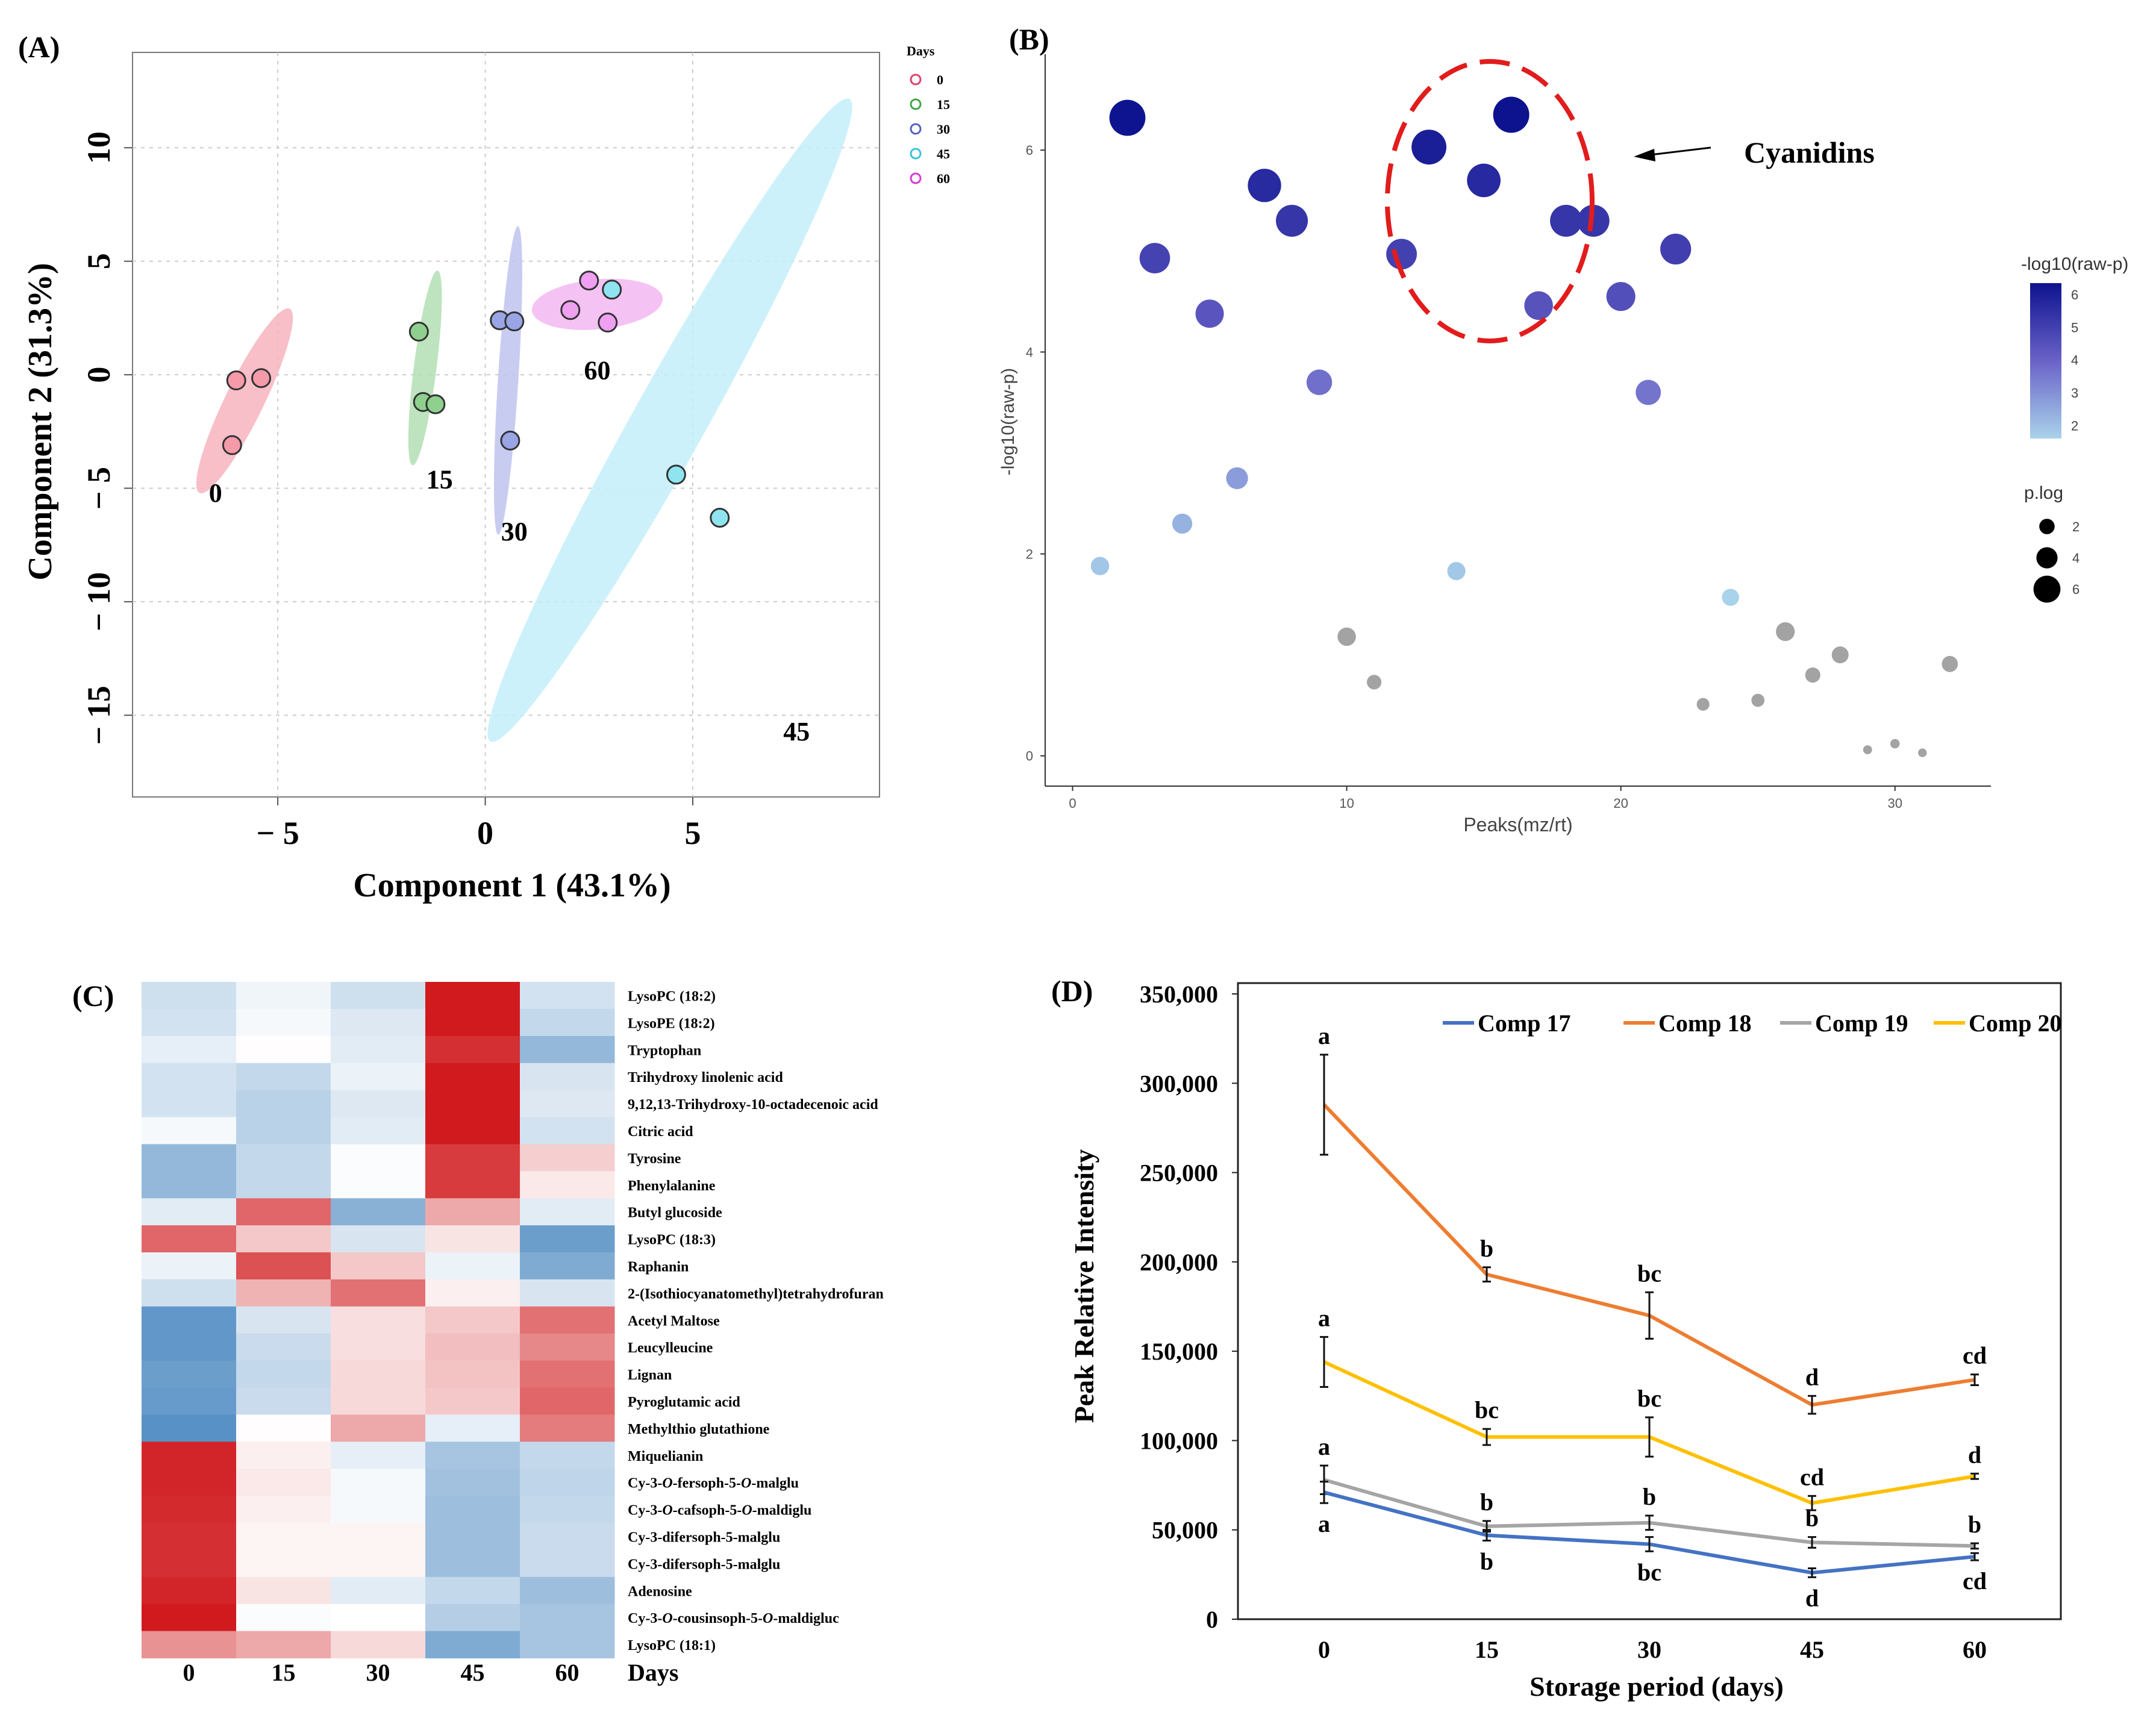 The width and height of the screenshot is (2156, 1718). What do you see at coordinates (1008, 421) in the screenshot?
I see `panel-b-y-axis-title: -log10(raw-p)` at bounding box center [1008, 421].